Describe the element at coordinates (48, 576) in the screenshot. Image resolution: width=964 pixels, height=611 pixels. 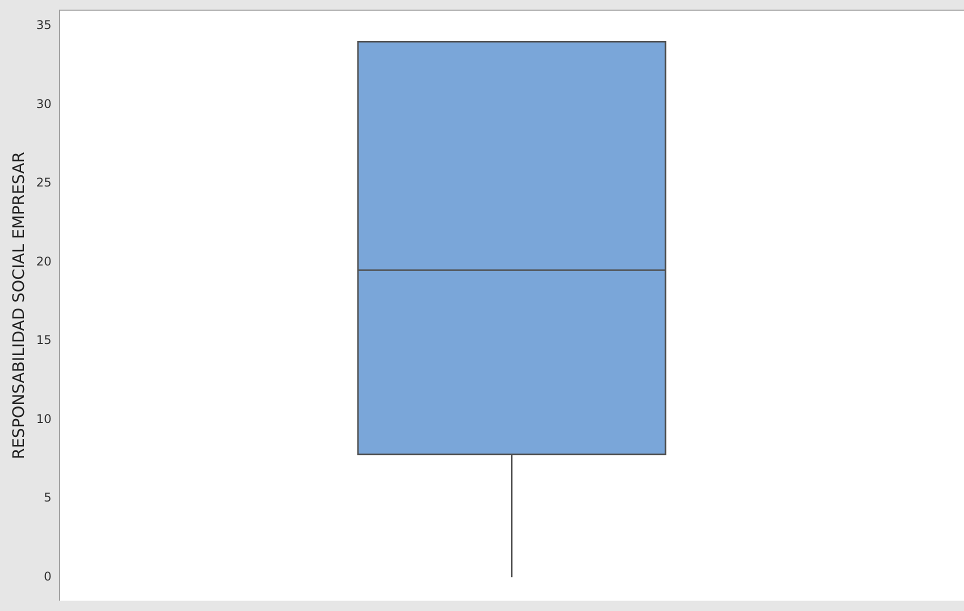
I see `y-tick-label: 0` at that location.